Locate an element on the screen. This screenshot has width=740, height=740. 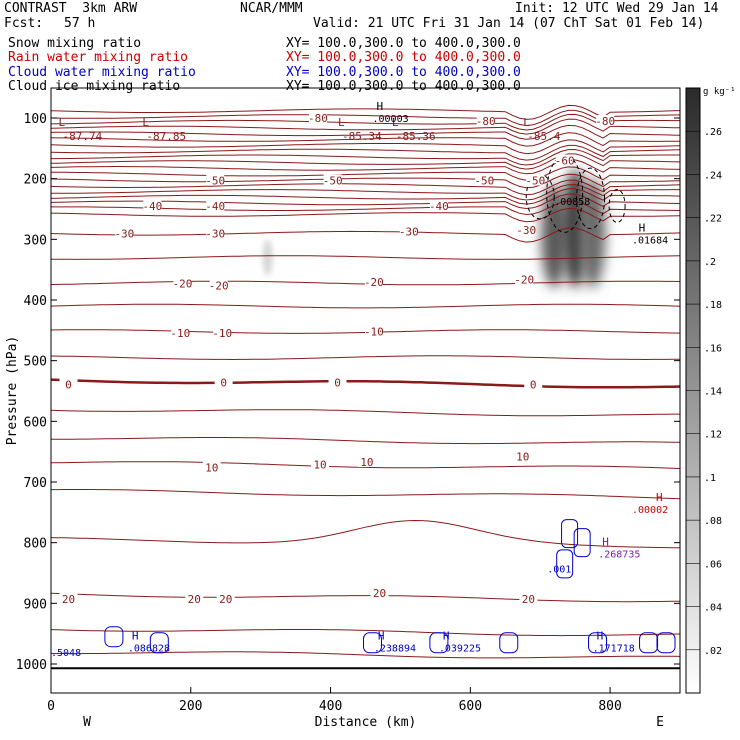
extremum-marker-0: H is located at coordinates (379, 106).